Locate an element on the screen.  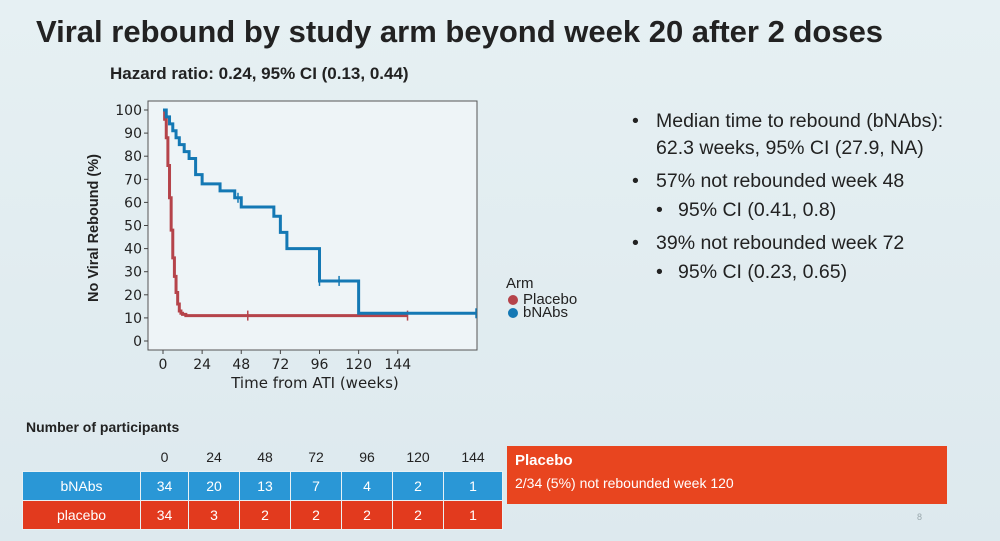
legend-title: Arm is located at coordinates (520, 283).